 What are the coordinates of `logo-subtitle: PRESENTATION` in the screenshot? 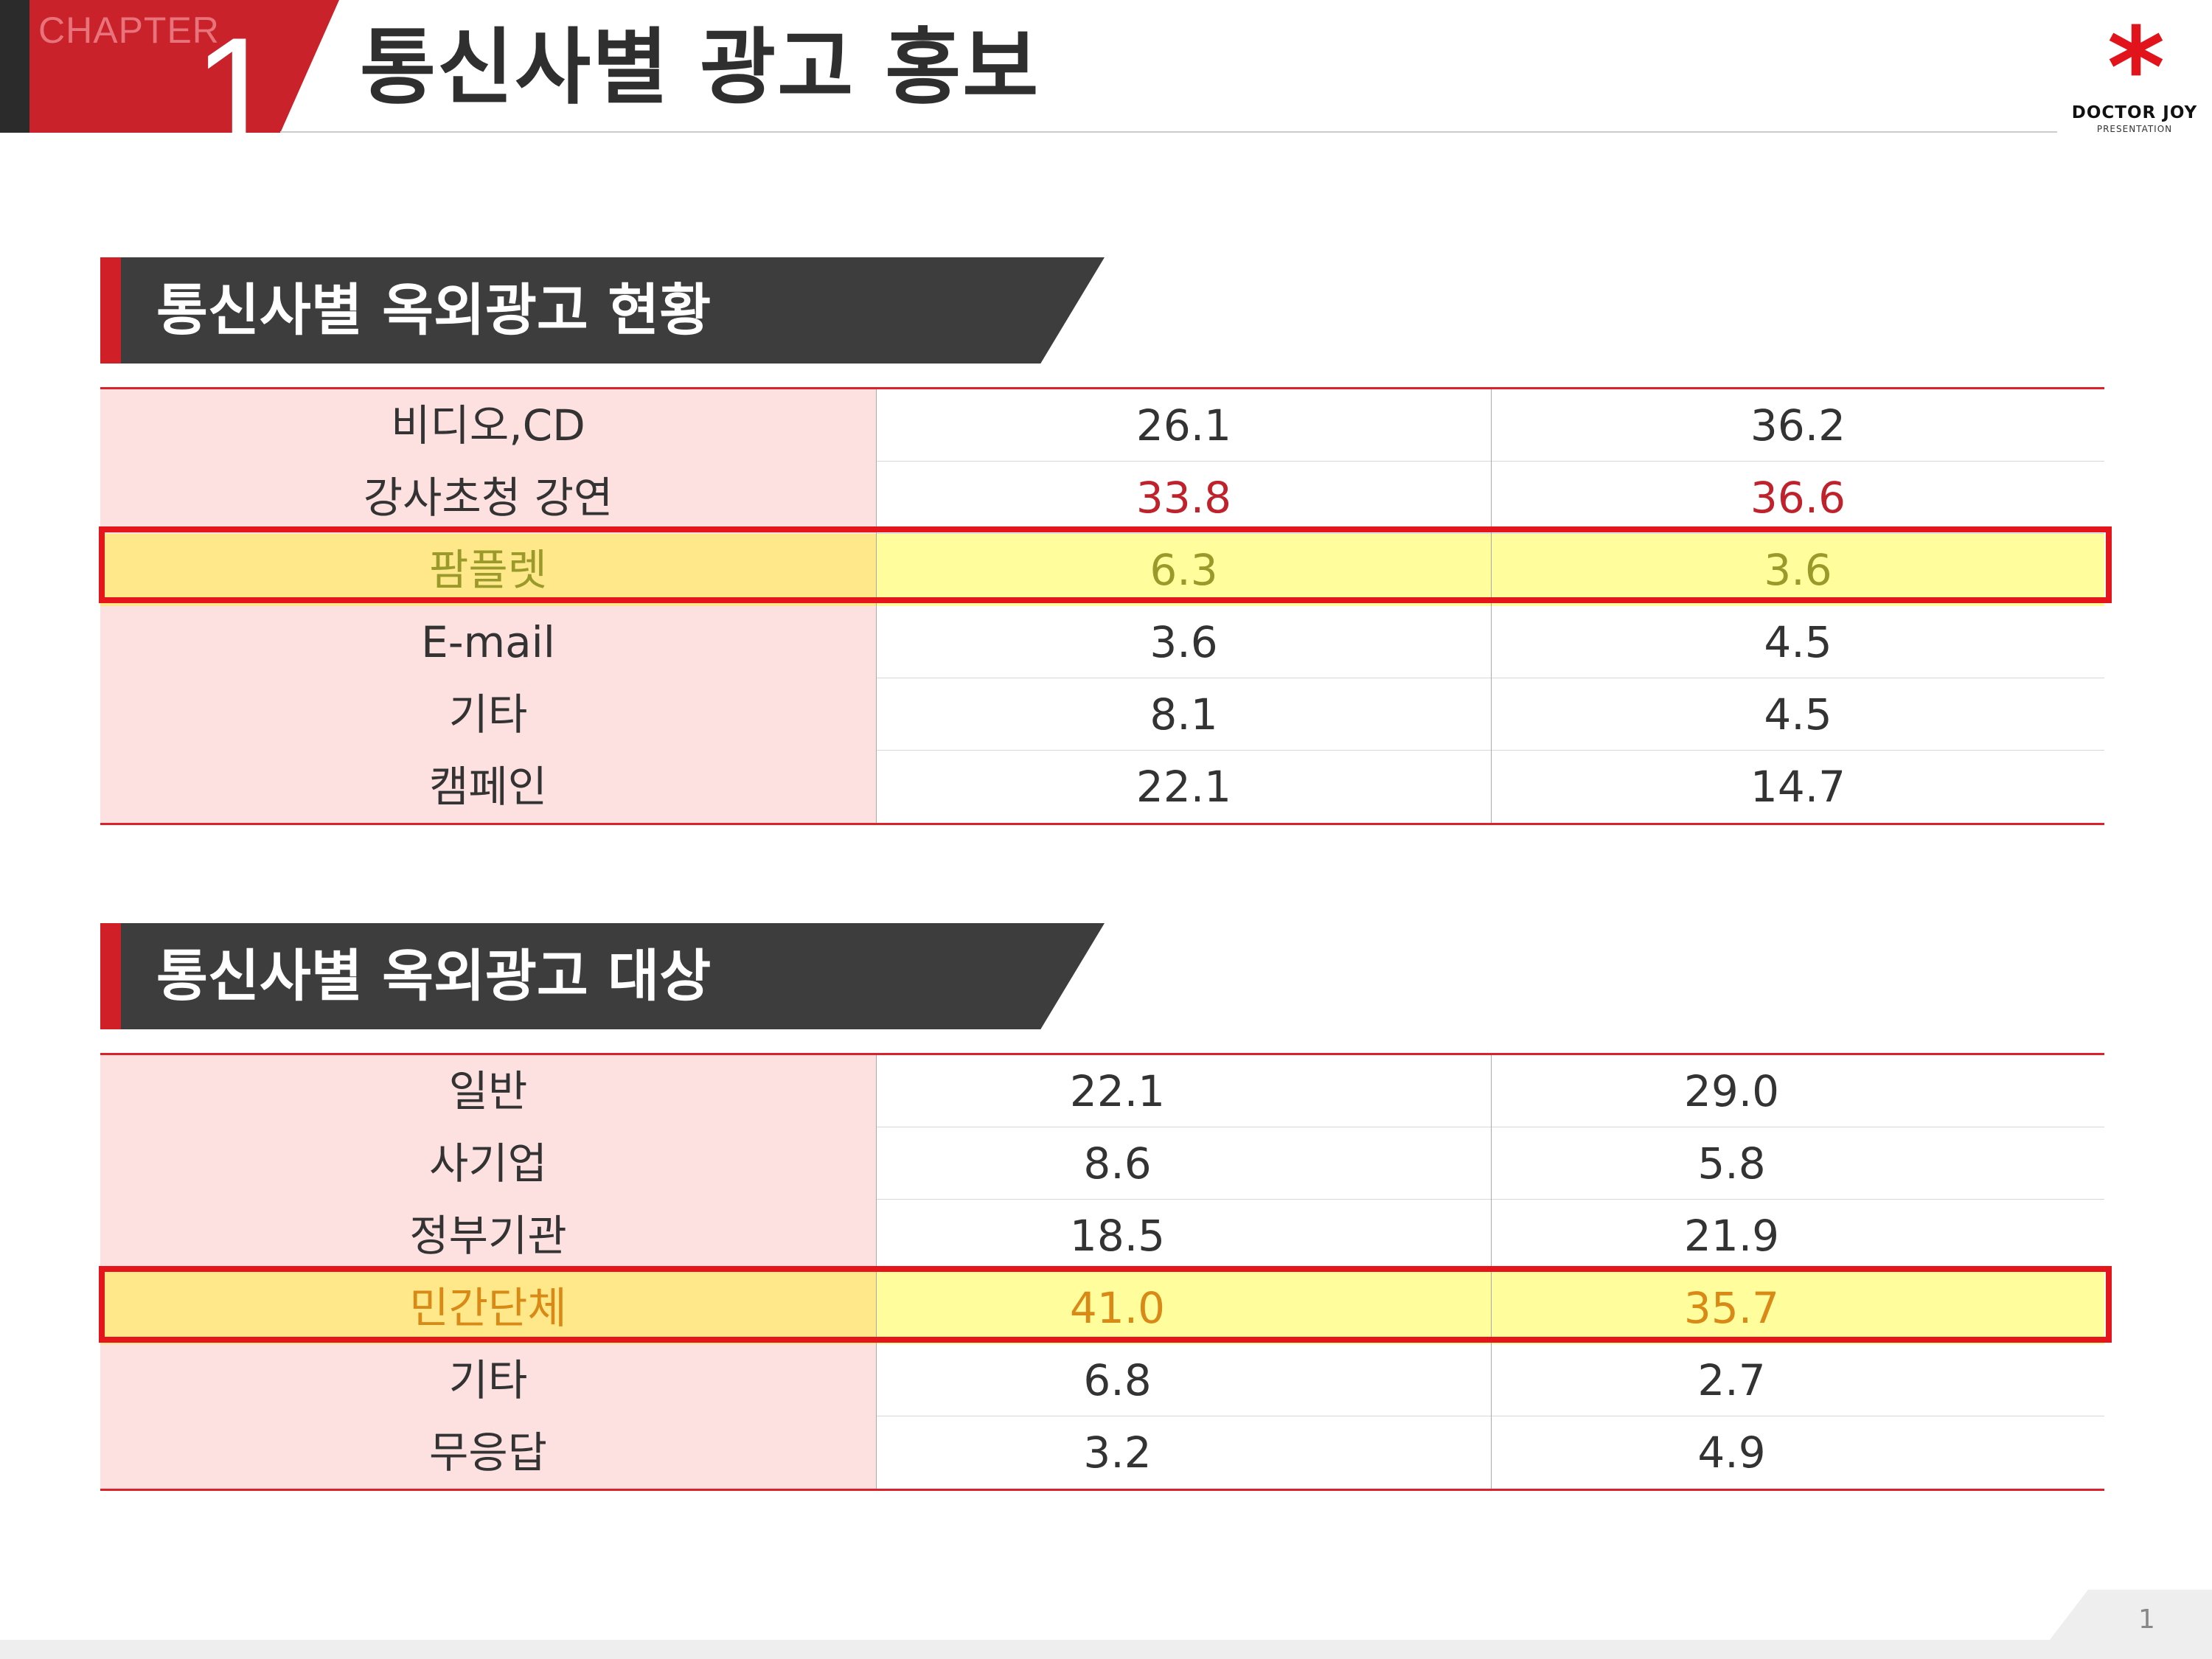 It's located at (2134, 129).